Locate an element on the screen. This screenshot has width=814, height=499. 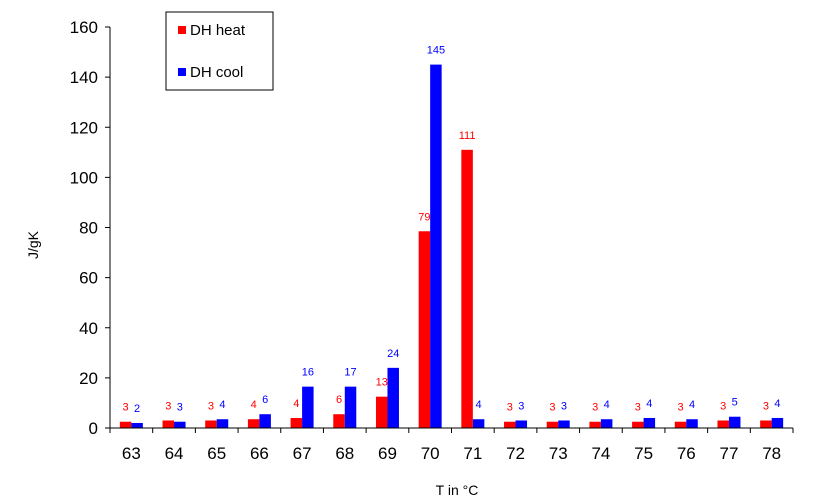
data-label-dh-cool: 16 is located at coordinates (308, 373).